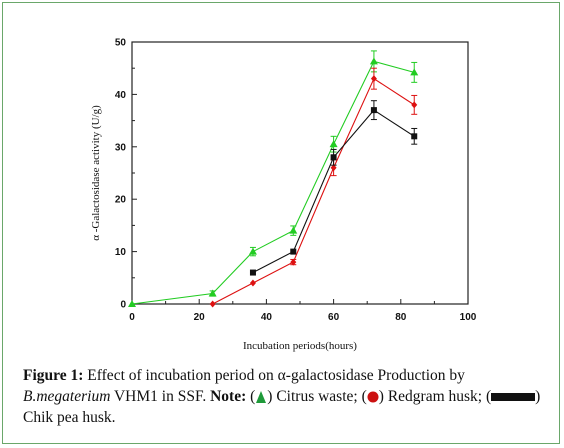 Image resolution: width=564 pixels, height=448 pixels. Describe the element at coordinates (121, 43) in the screenshot. I see `y-tick-label: 50` at that location.